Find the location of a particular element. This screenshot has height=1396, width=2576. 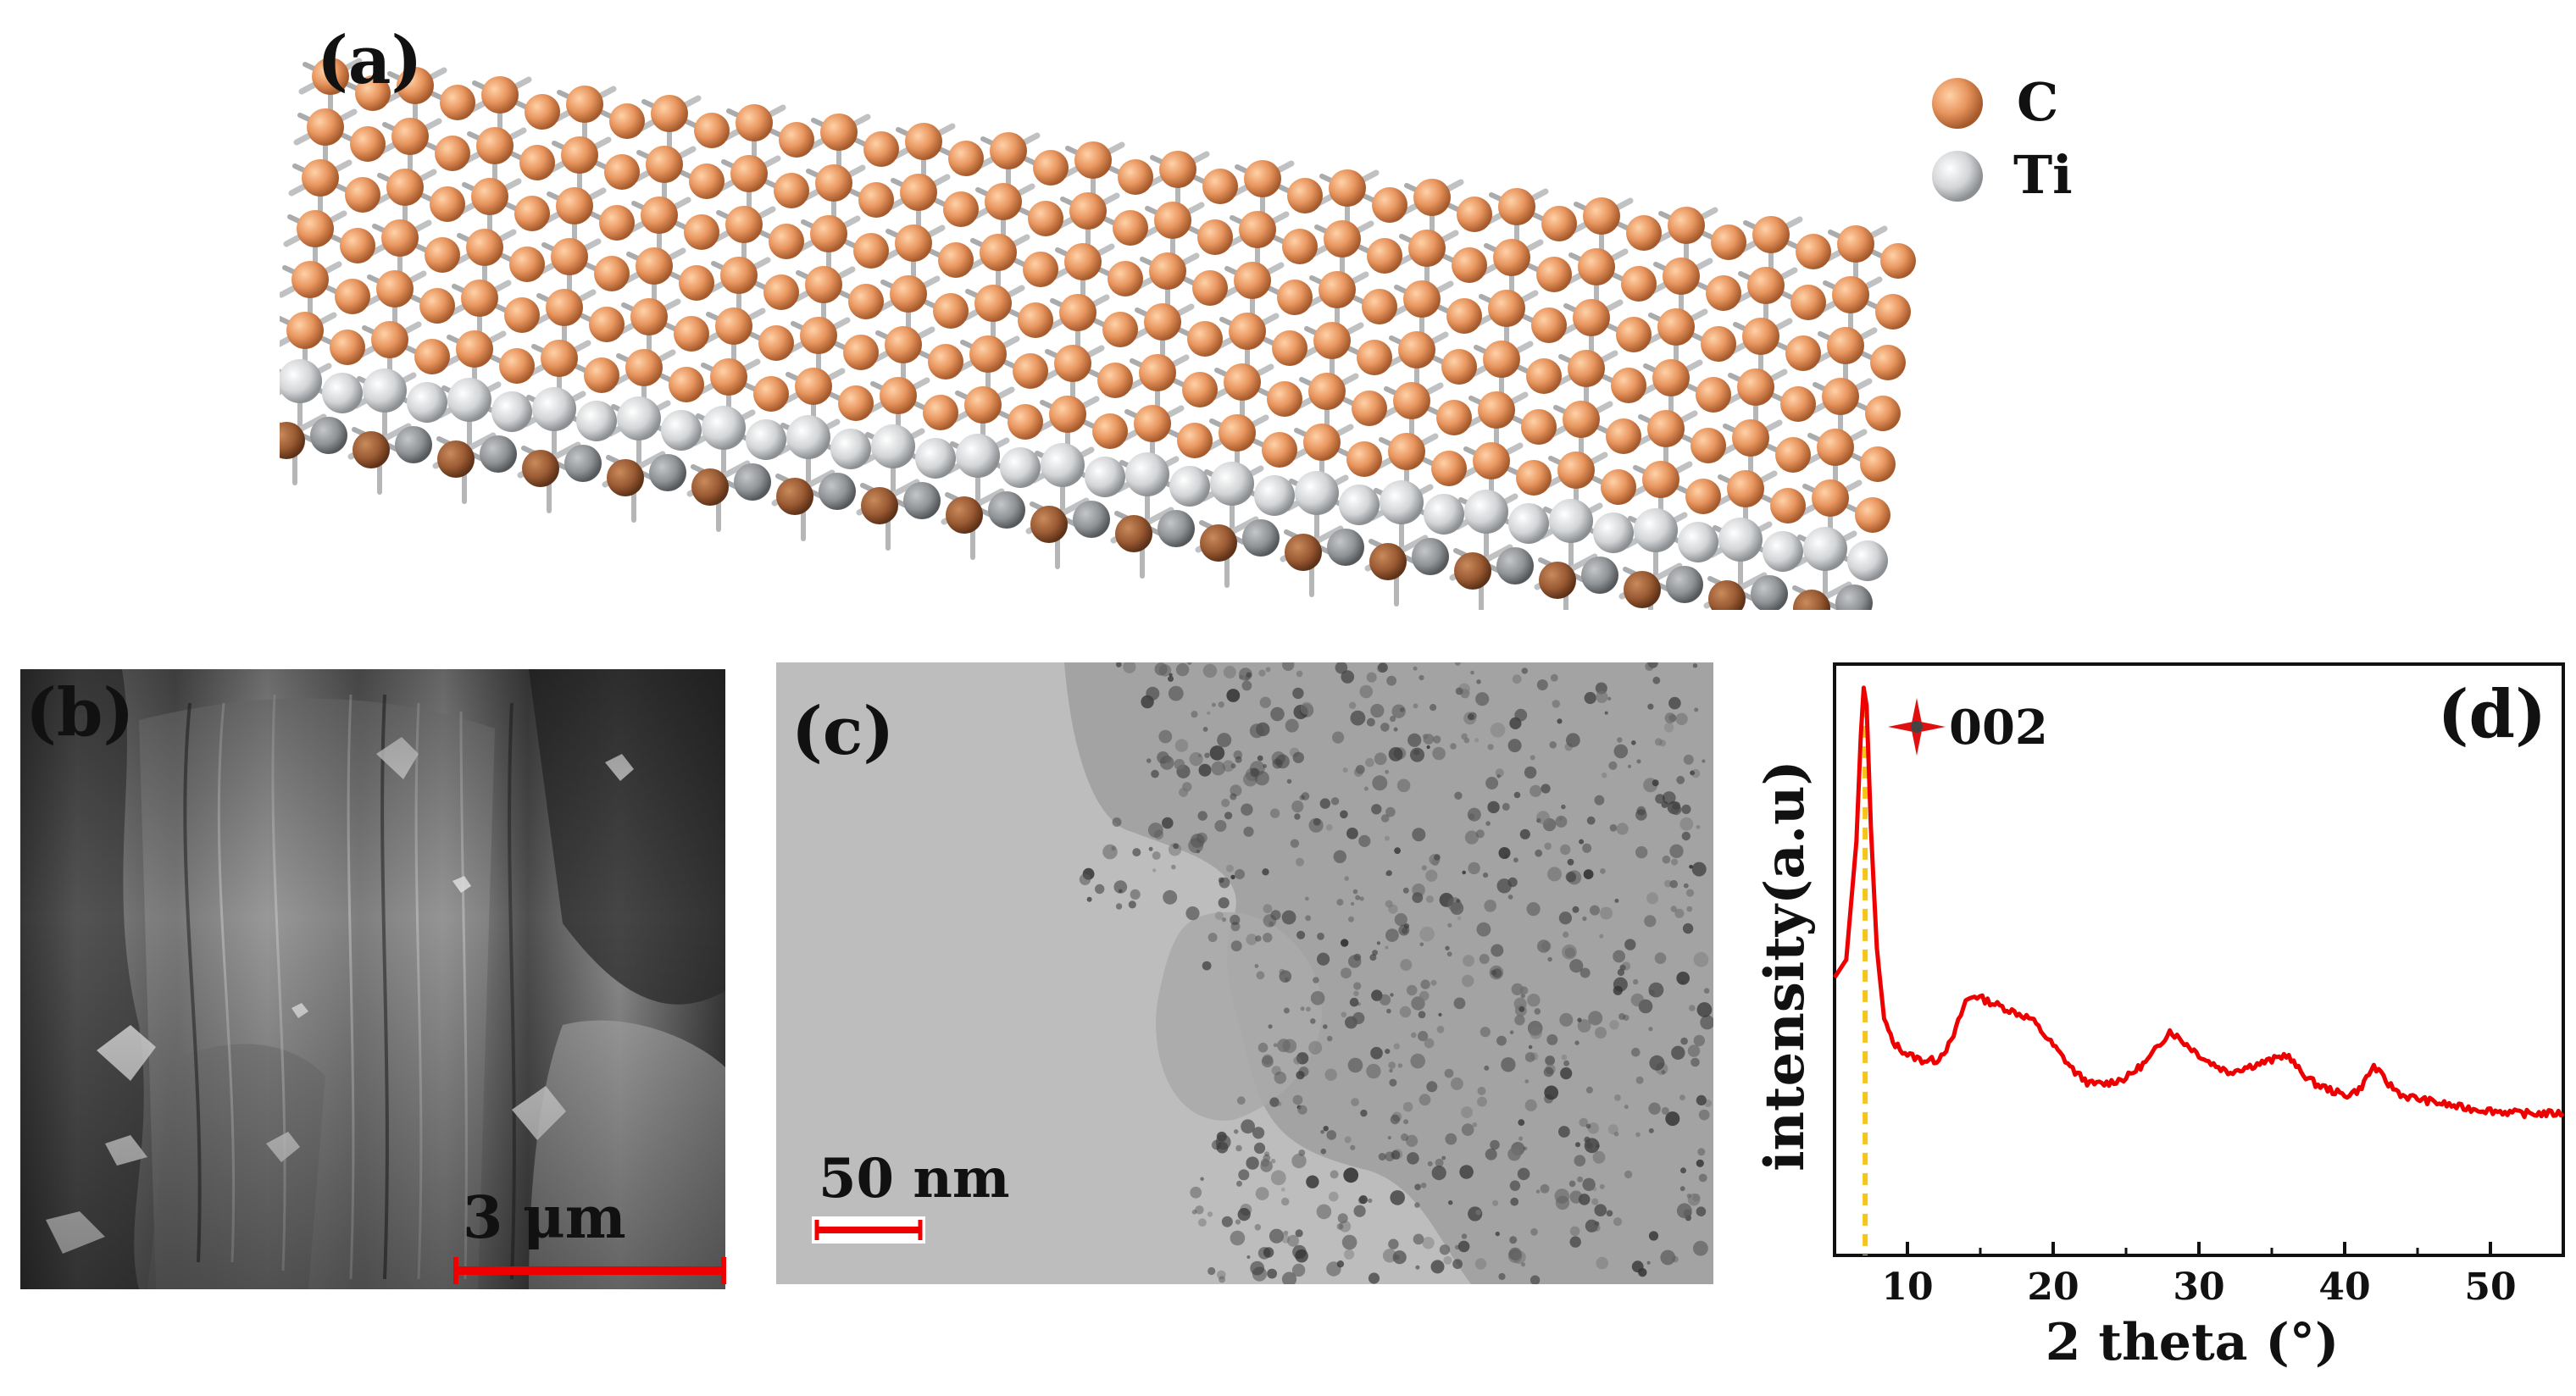

panel-a-label: (a) is located at coordinates (370, 60).